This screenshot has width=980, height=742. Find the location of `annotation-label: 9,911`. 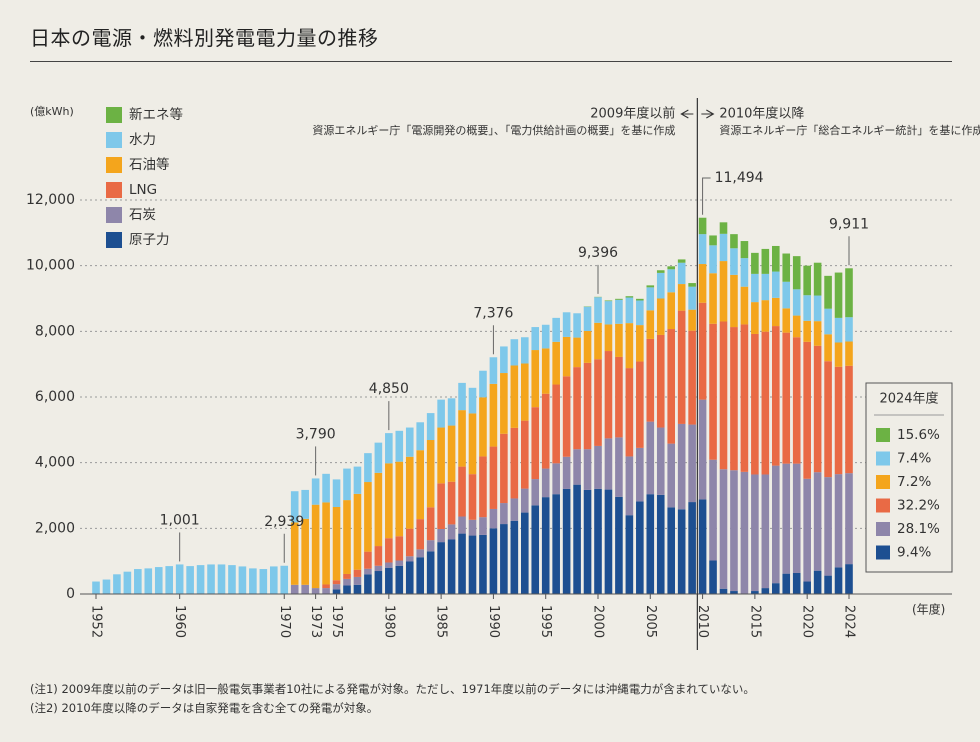

annotation-label: 9,911 is located at coordinates (849, 224).